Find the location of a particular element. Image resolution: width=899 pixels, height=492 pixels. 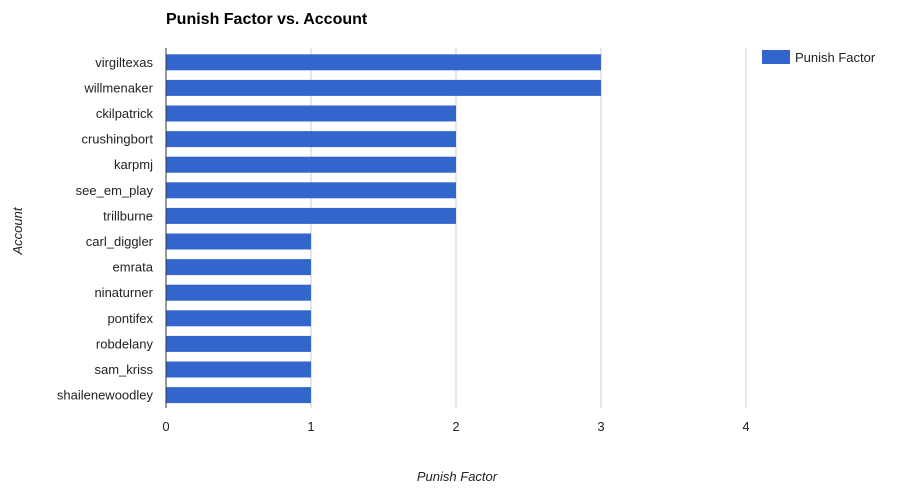

bar-shailenewoodley is located at coordinates (238, 395).